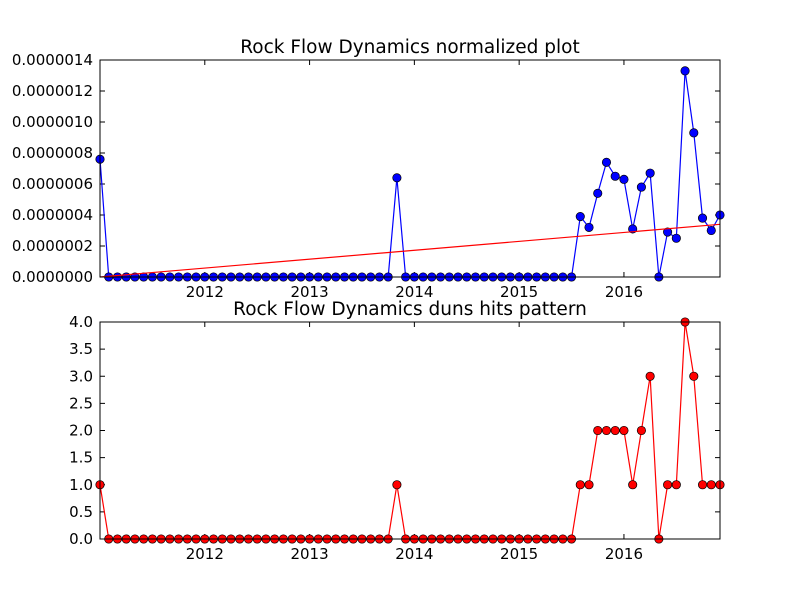 Image resolution: width=800 pixels, height=600 pixels. What do you see at coordinates (519, 292) in the screenshot?
I see `chart1-xtick-label: 2015` at bounding box center [519, 292].